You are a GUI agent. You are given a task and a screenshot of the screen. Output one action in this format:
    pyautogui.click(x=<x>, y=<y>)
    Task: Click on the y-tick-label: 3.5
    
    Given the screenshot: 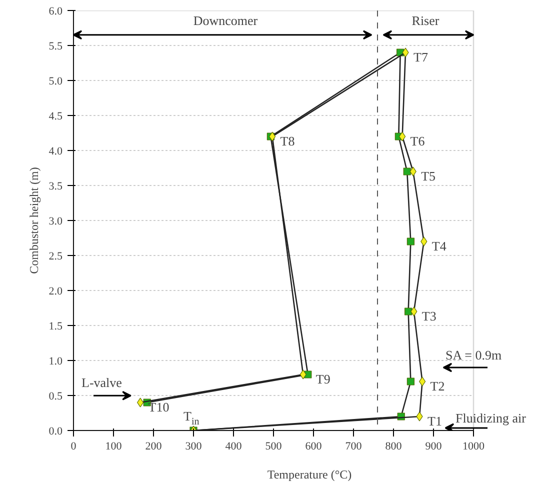 What is the action you would take?
    pyautogui.click(x=55, y=186)
    